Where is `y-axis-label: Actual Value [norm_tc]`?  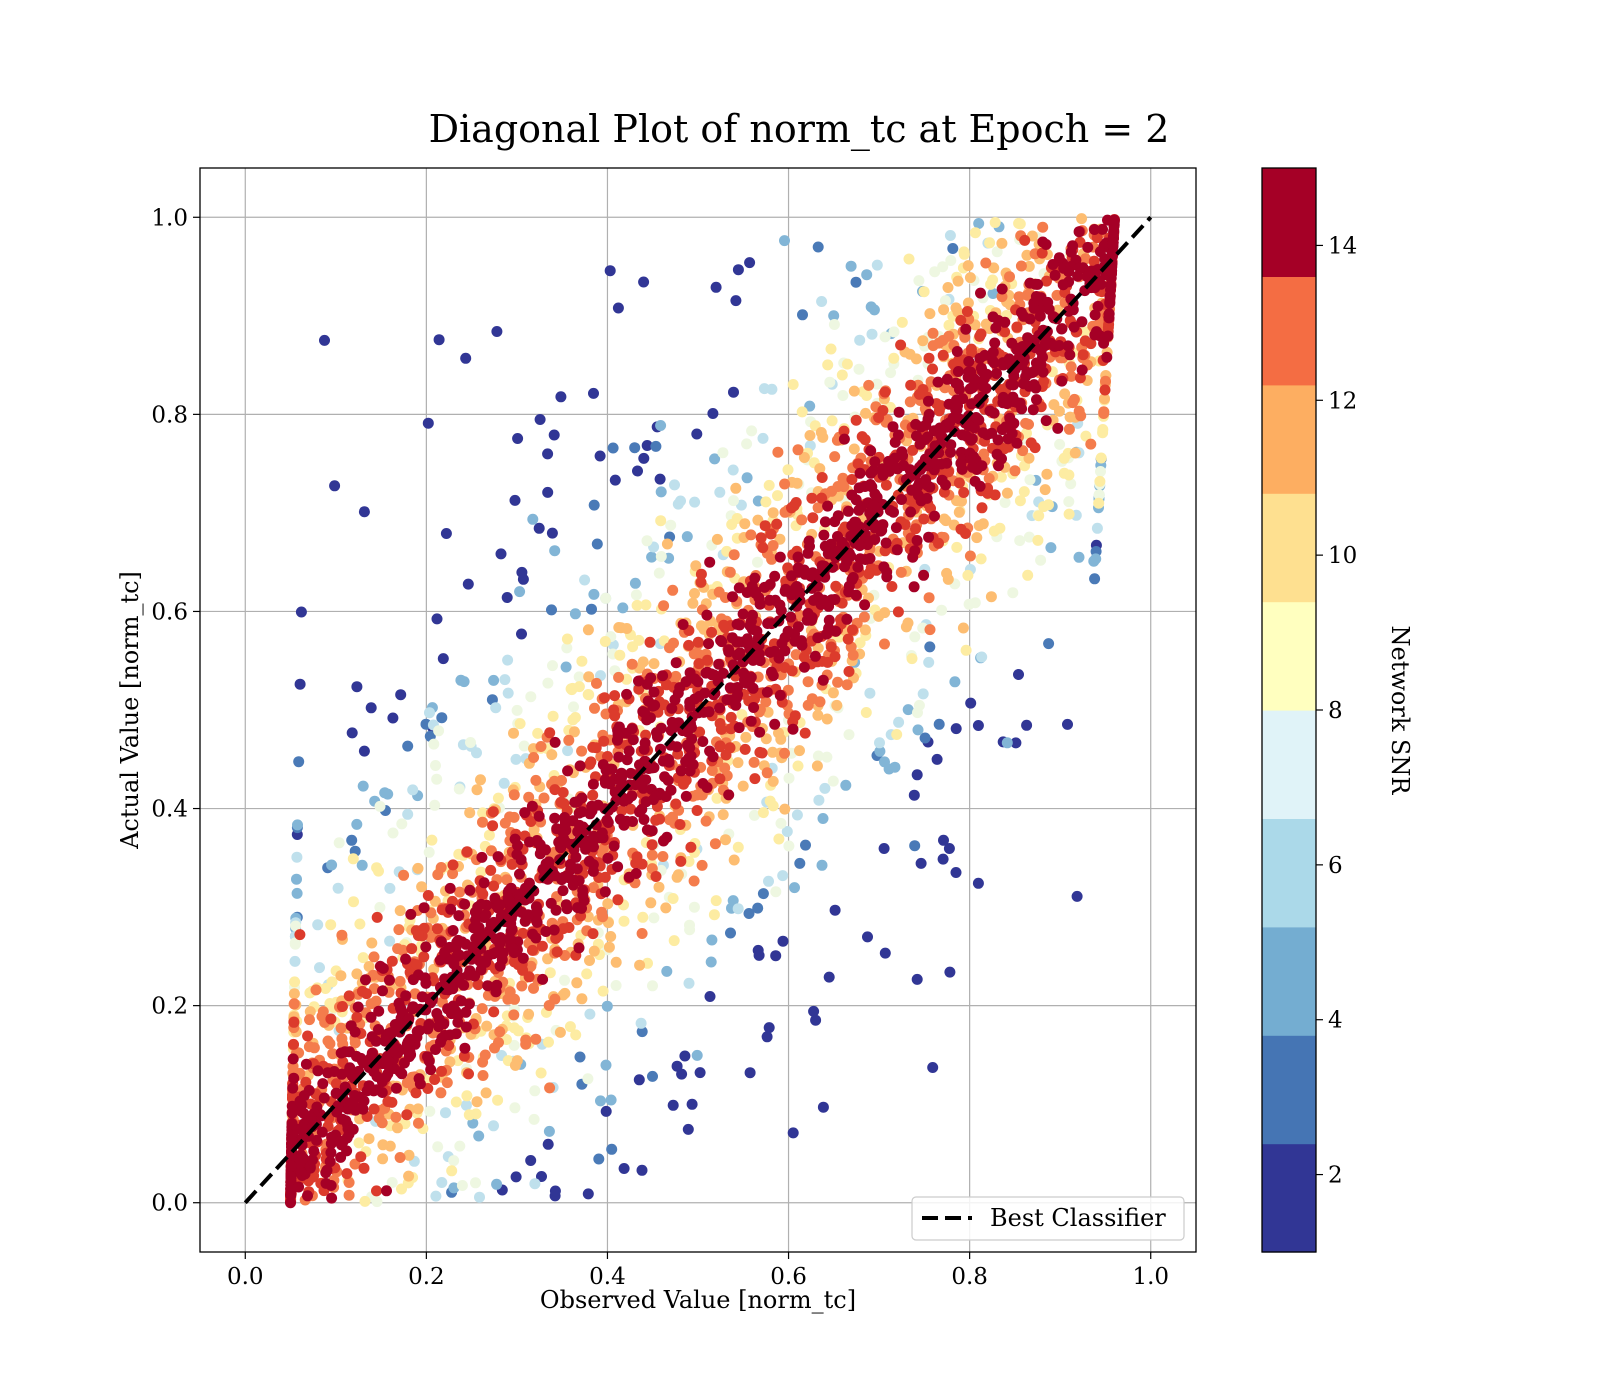 y-axis-label: Actual Value [norm_tc] is located at coordinates (130, 710).